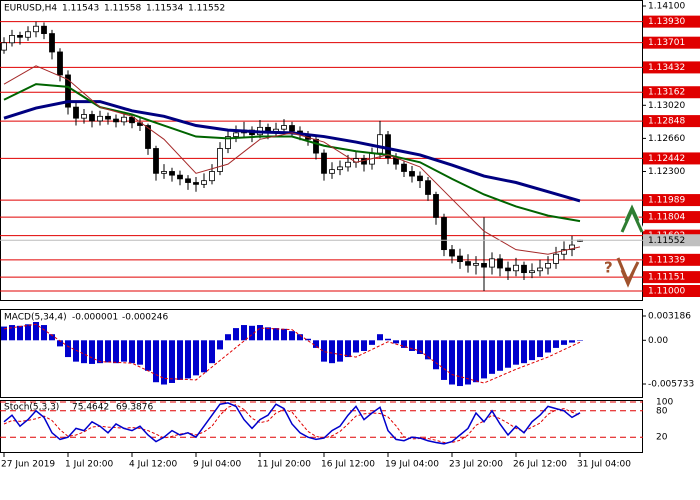 Image resolution: width=700 pixels, height=500 pixels. Describe the element at coordinates (666, 292) in the screenshot. I see `level-label: 1.11000` at that location.